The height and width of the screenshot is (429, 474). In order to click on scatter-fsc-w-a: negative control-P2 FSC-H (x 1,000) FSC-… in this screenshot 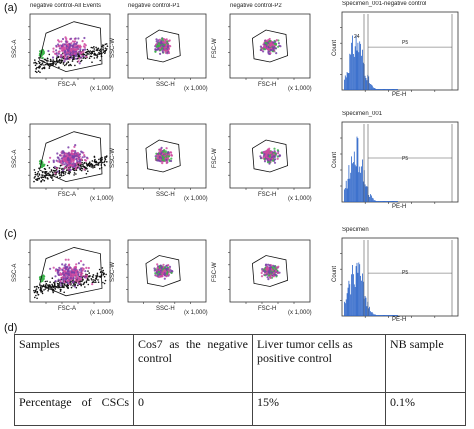, I will do `click(262, 47)`.